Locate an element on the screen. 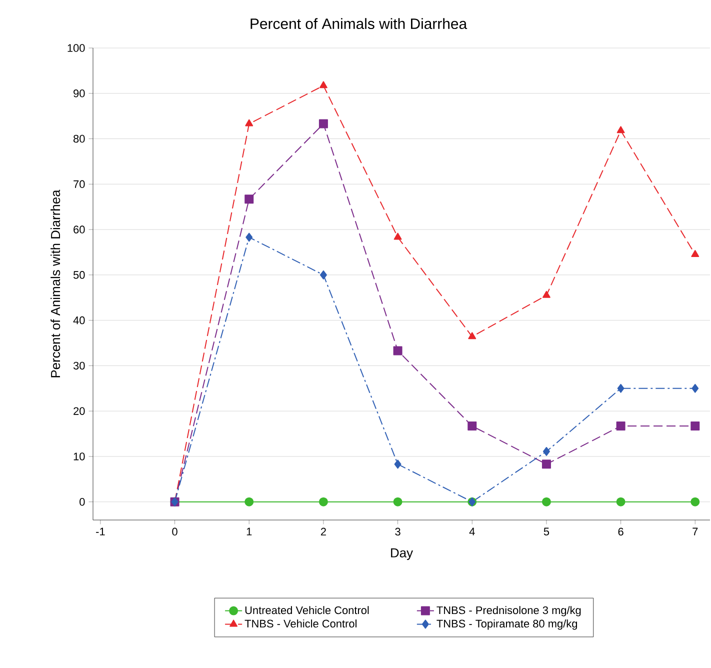 This screenshot has width=711, height=668. y-tick-label: 100 is located at coordinates (76, 48).